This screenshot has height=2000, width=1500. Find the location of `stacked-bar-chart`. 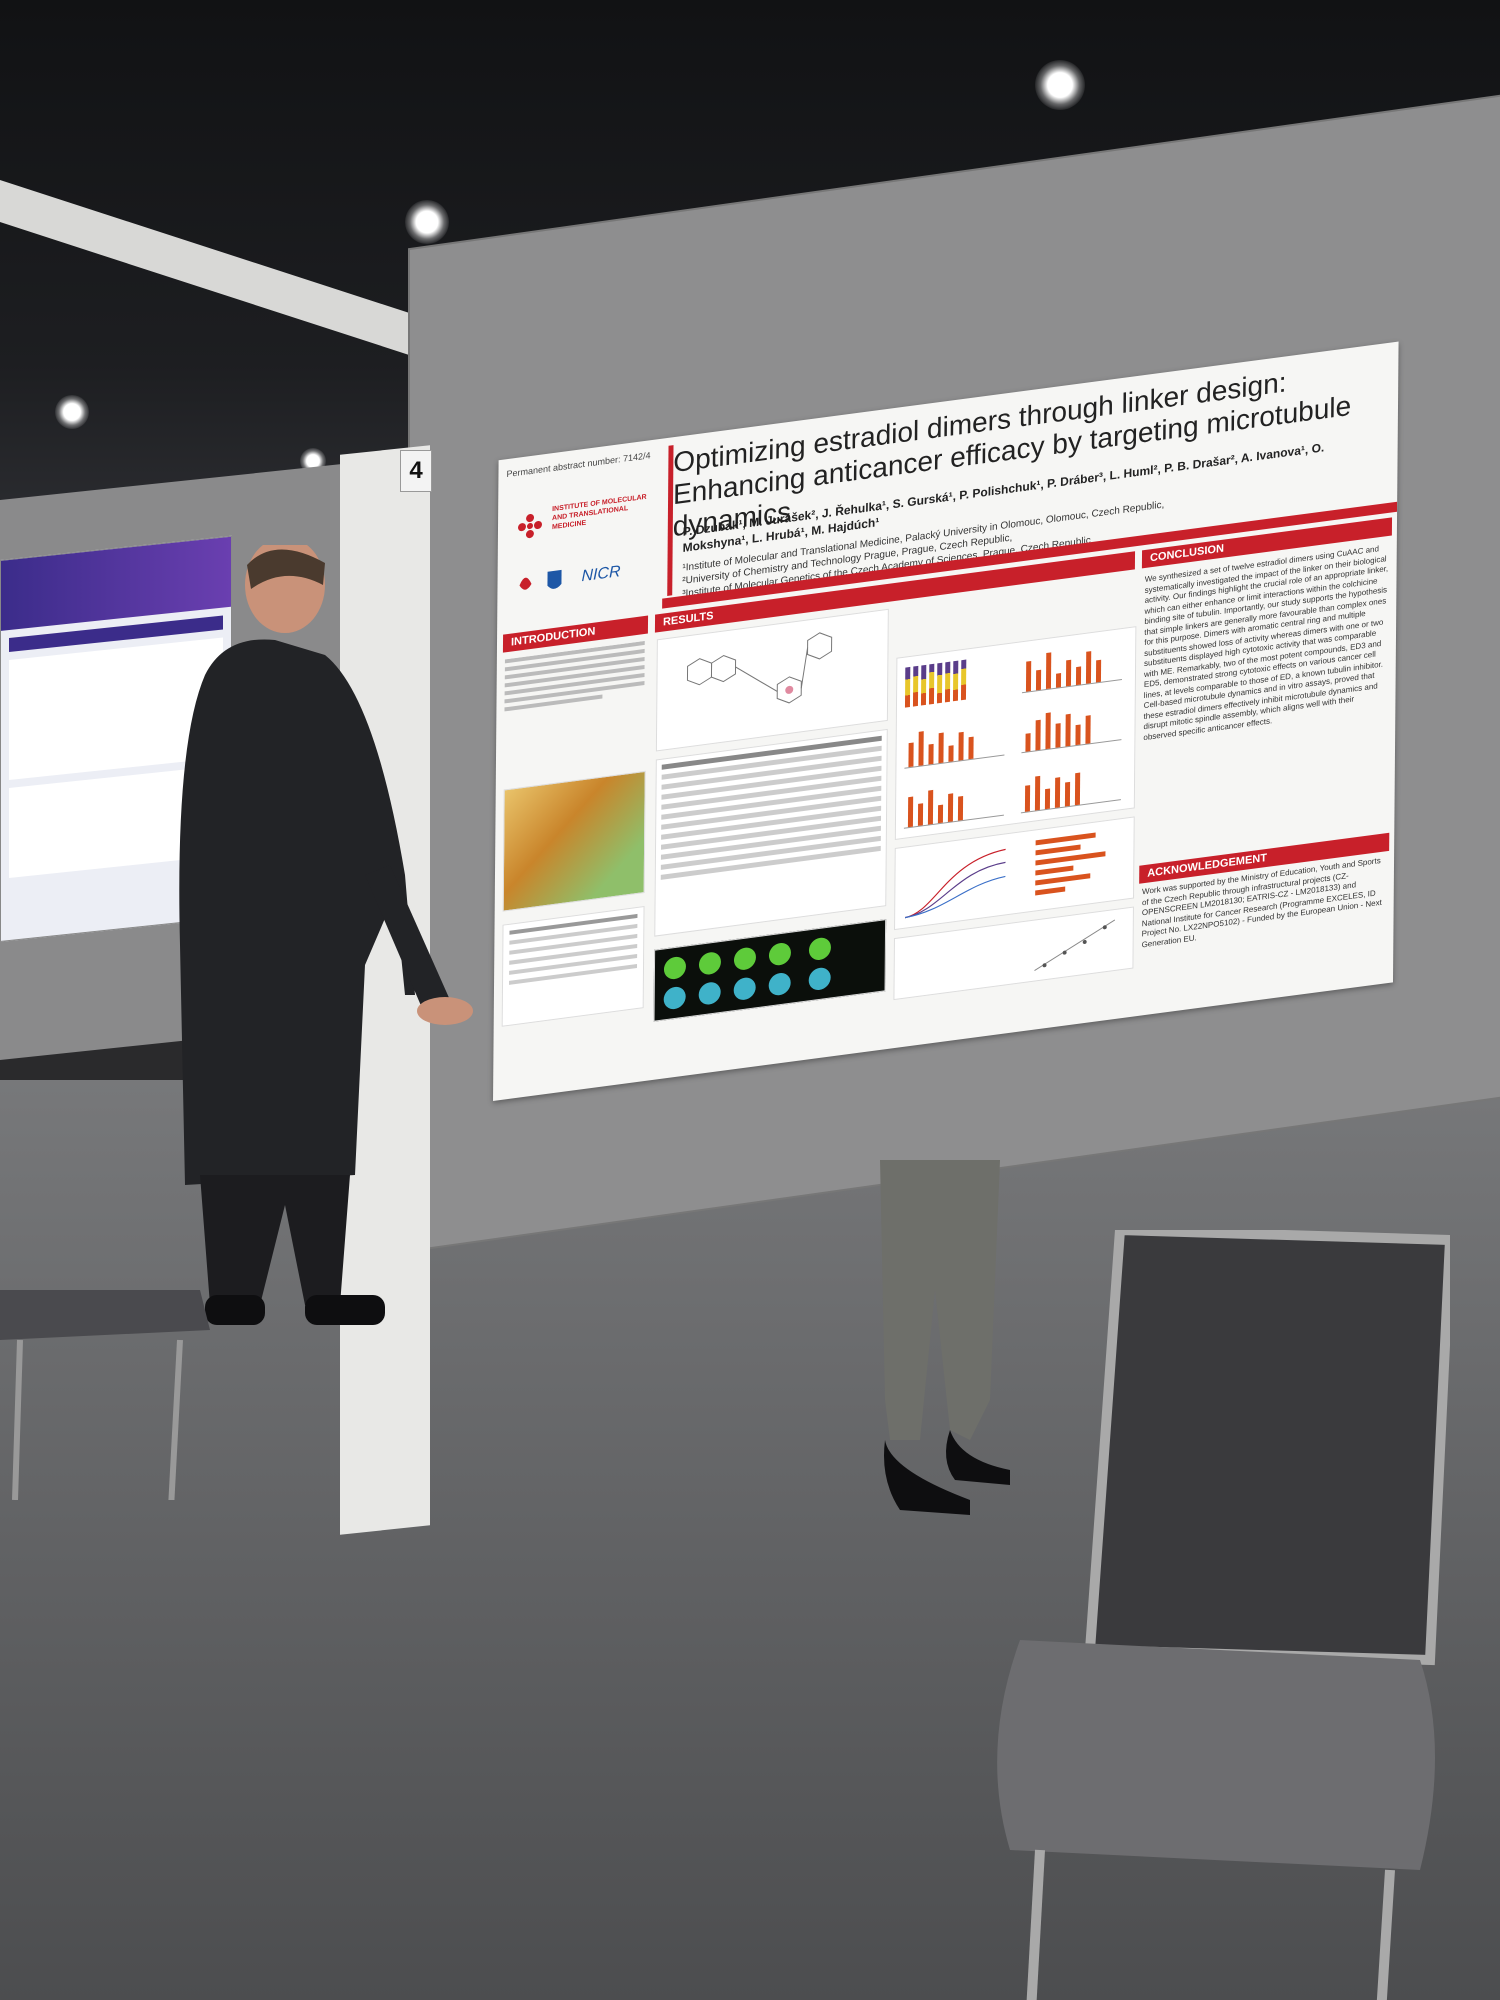

stacked-bar-chart is located at coordinates (954, 681).